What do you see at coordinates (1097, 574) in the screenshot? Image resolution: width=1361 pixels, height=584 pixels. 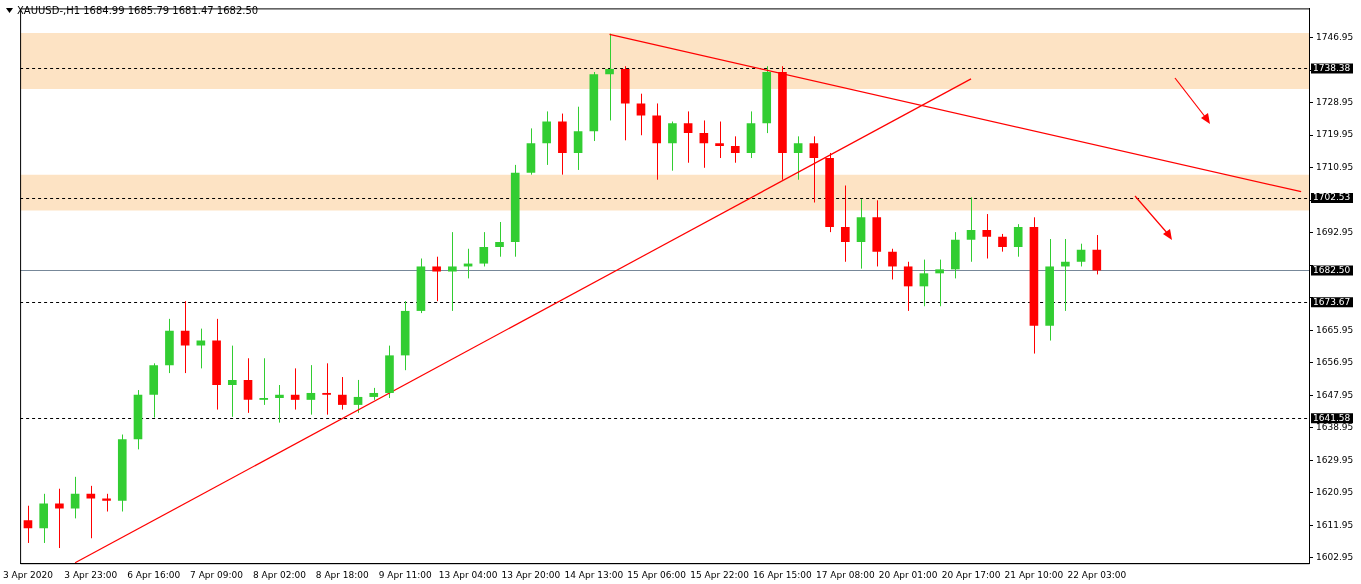 I see `x-tick-label: 22 Apr 03:00` at bounding box center [1097, 574].